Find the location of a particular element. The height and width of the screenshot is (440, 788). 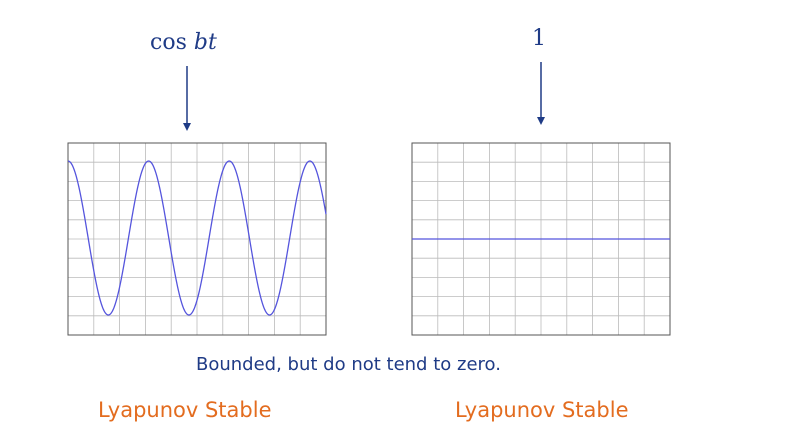

cos-bt-label: cos bt is located at coordinates (183, 42).